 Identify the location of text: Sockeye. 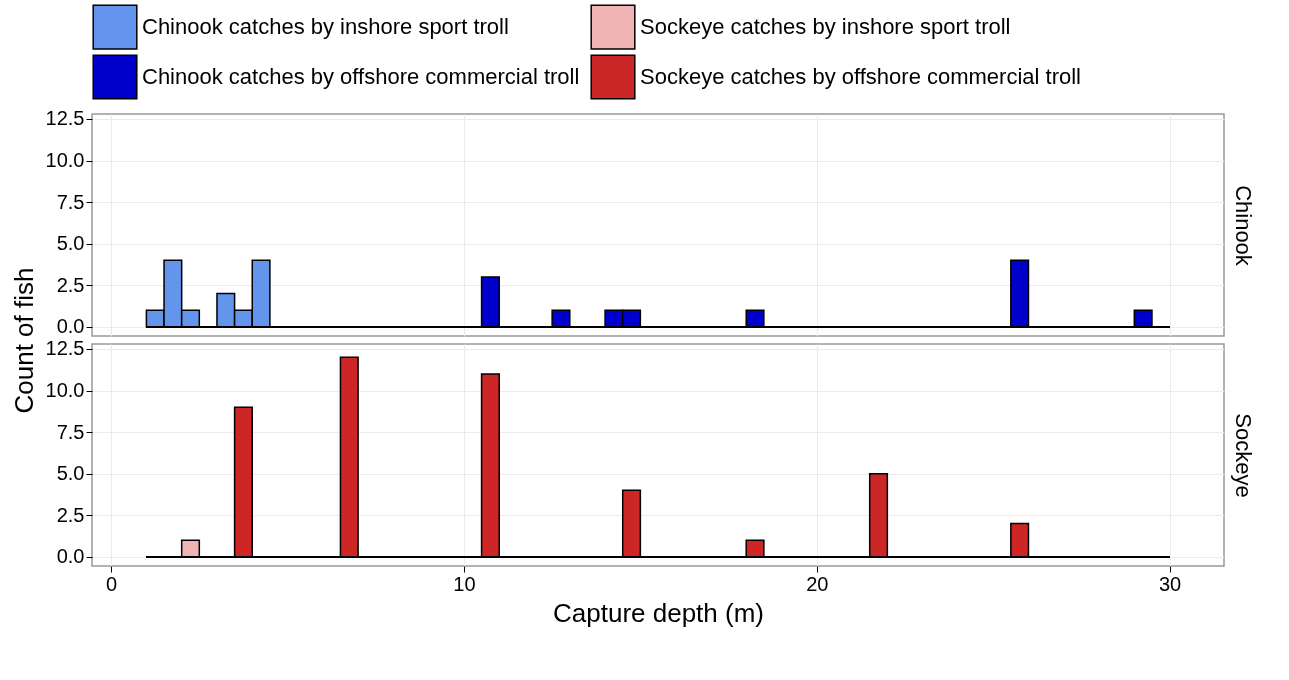
(1243, 455).